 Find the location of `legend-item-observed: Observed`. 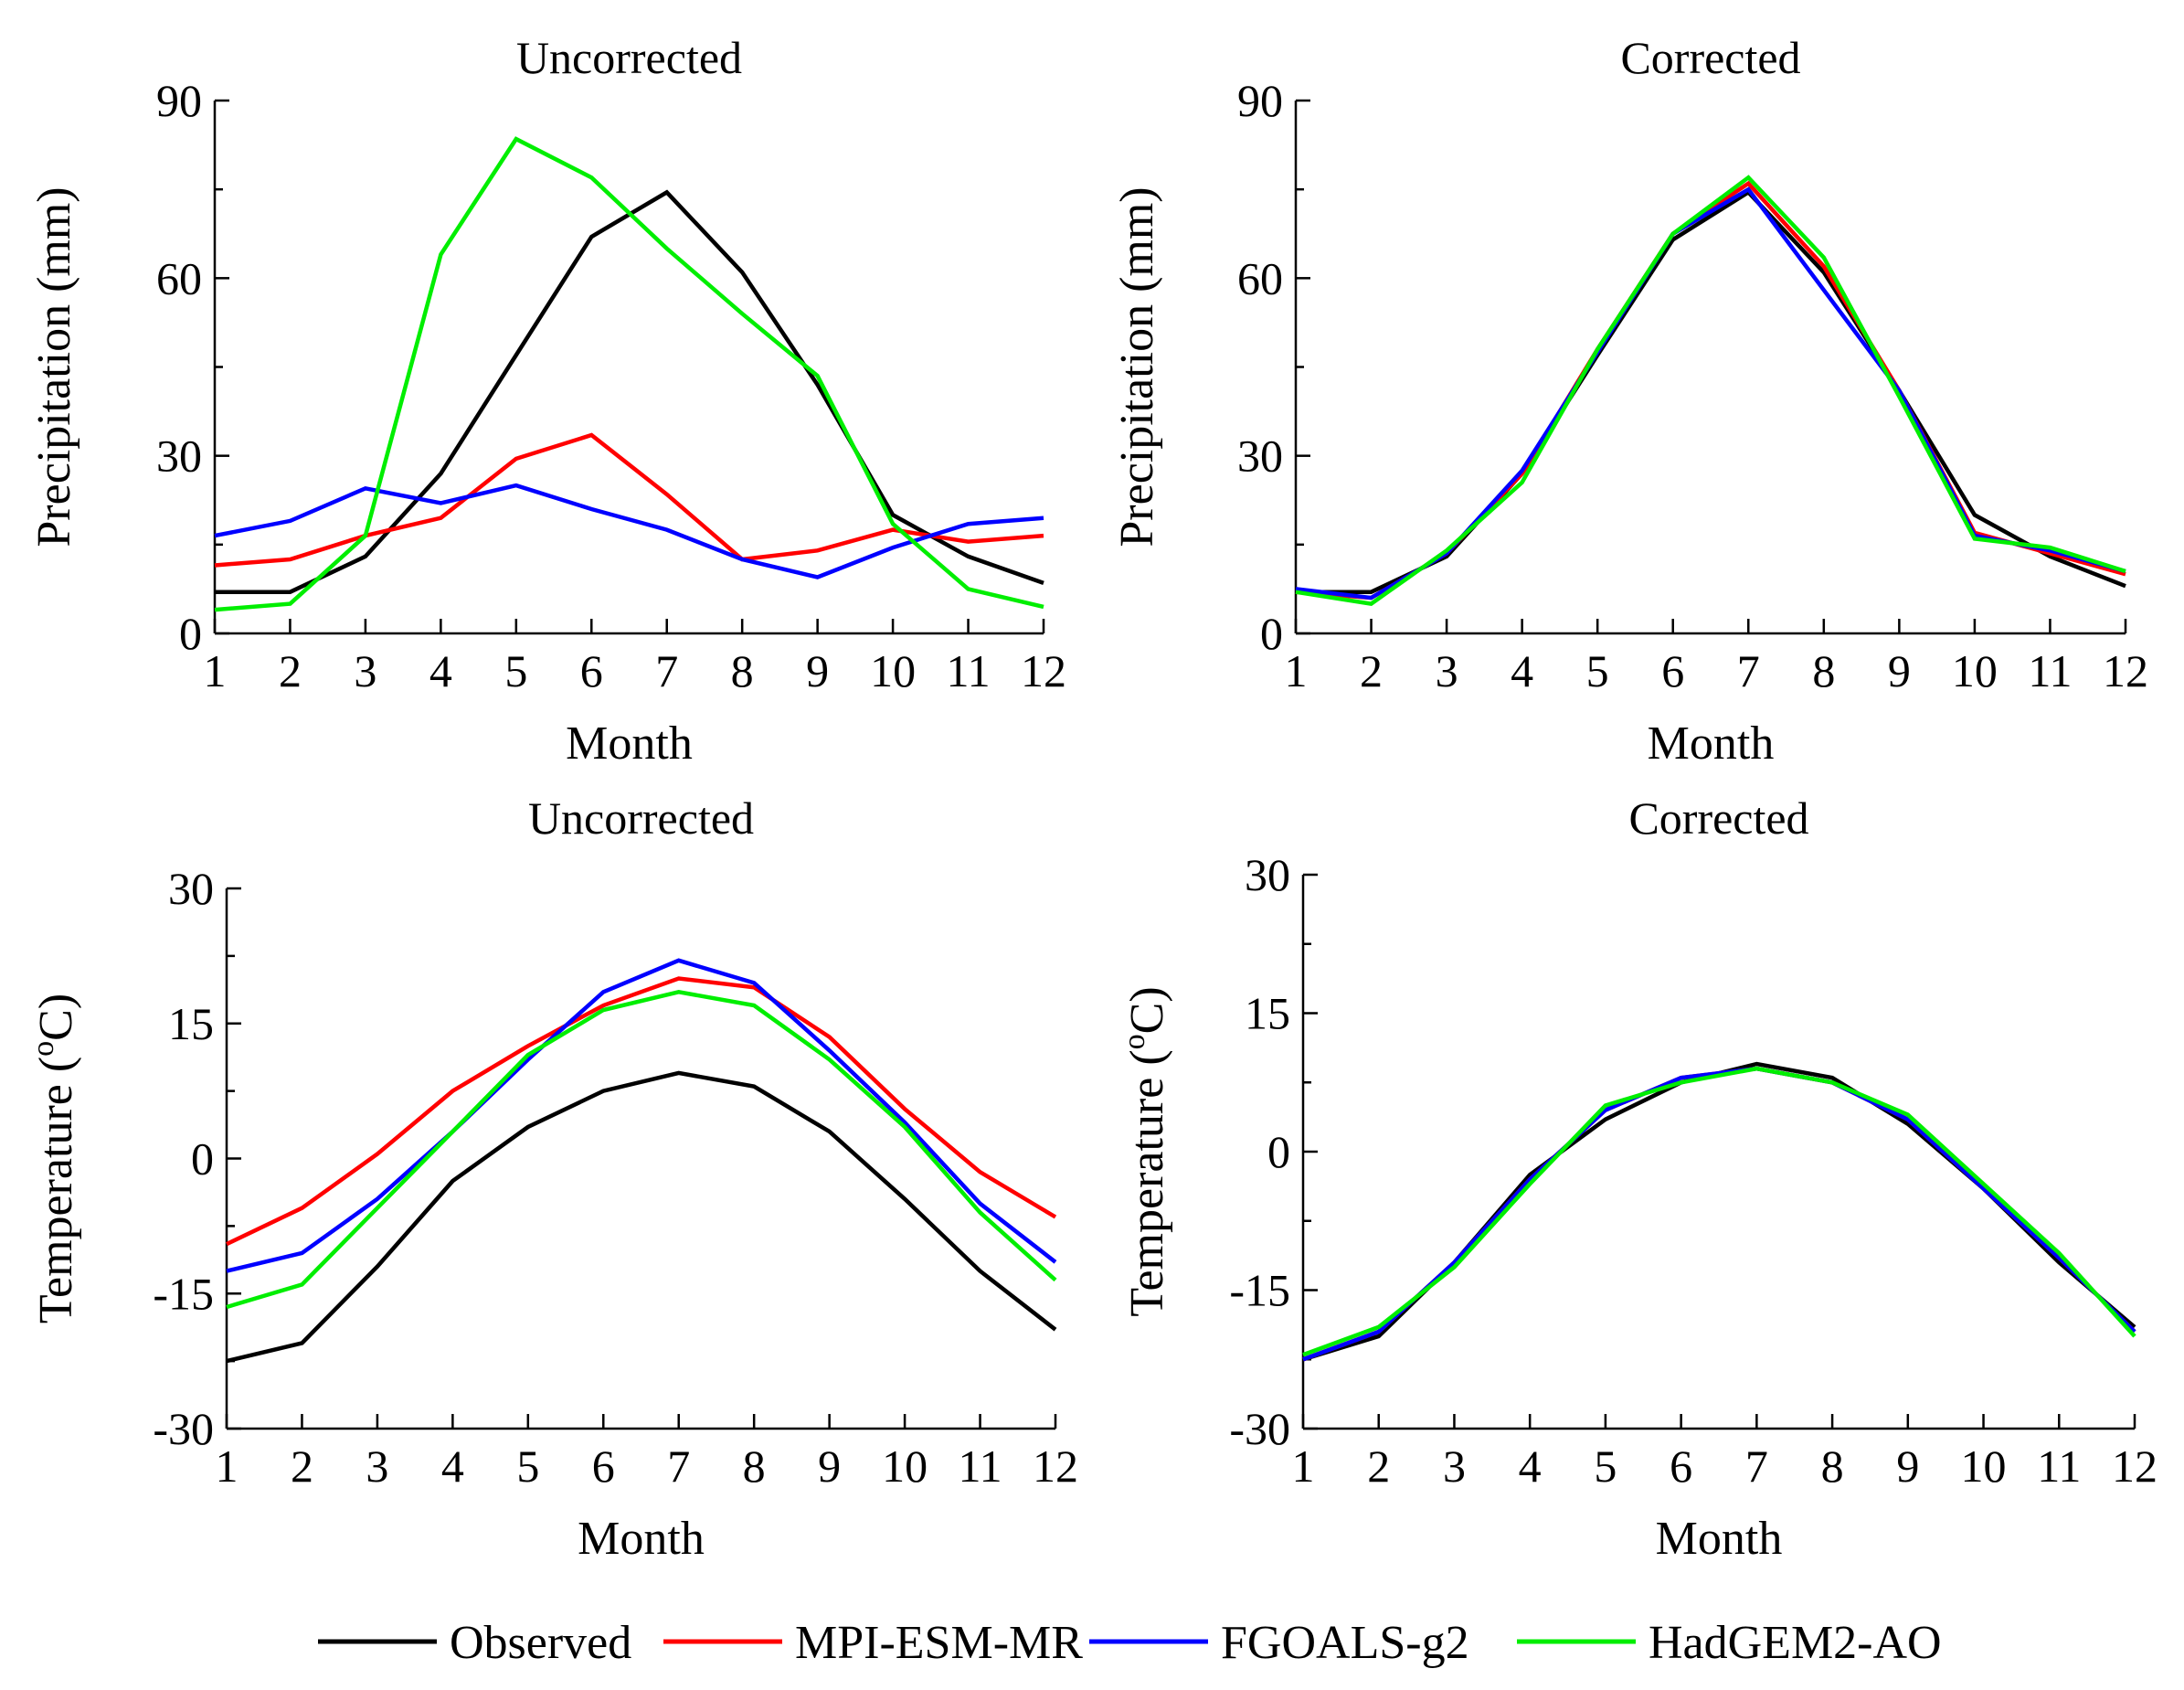

legend-item-observed: Observed is located at coordinates (474, 1643).